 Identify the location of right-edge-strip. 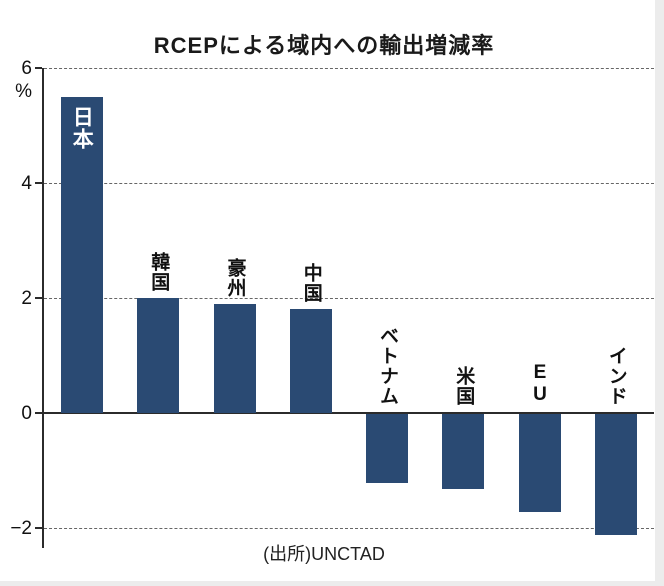
(659, 293).